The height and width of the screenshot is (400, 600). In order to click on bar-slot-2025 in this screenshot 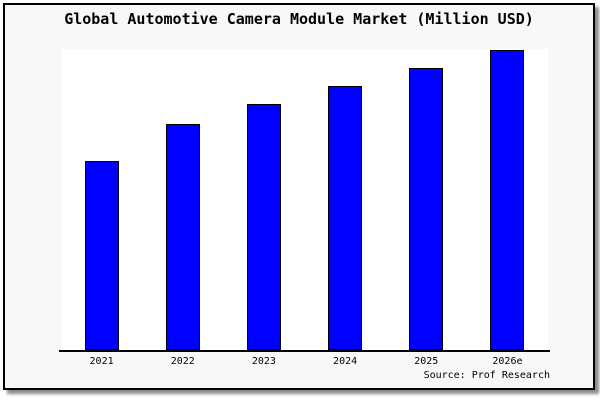, I will do `click(426, 199)`.